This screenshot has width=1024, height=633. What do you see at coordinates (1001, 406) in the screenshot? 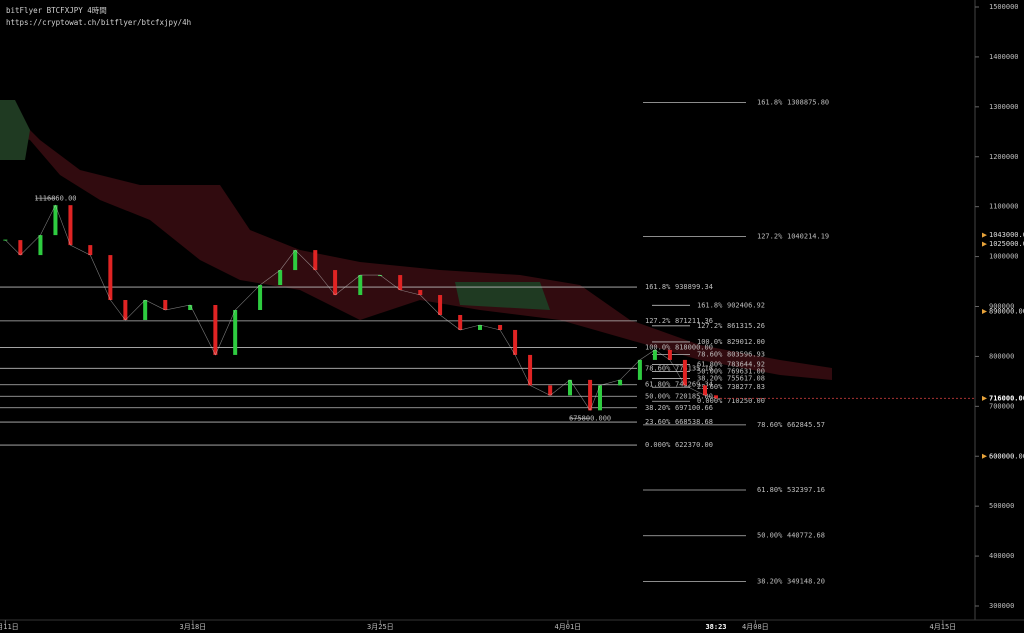
I see `y-tick-label: 700000` at bounding box center [1001, 406].